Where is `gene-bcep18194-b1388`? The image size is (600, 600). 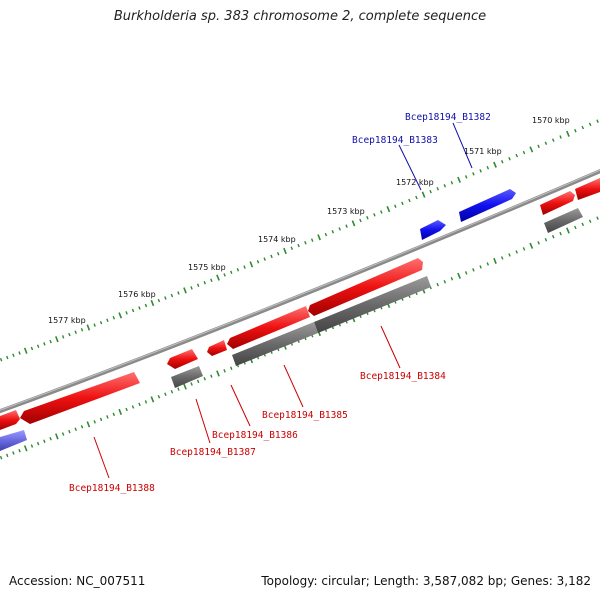 gene-bcep18194-b1388 is located at coordinates (80, 398).